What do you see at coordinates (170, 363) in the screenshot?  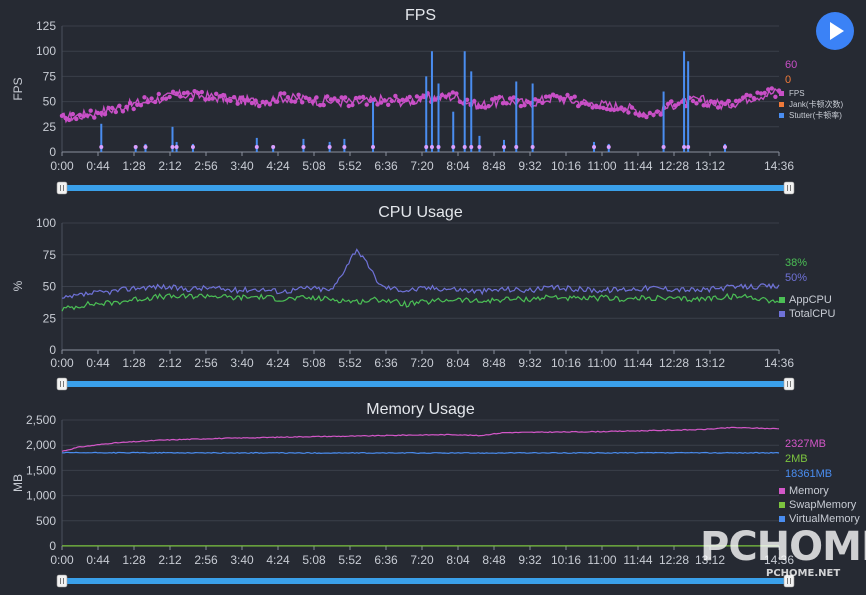 I see `x-tick-label: 2:12` at bounding box center [170, 363].